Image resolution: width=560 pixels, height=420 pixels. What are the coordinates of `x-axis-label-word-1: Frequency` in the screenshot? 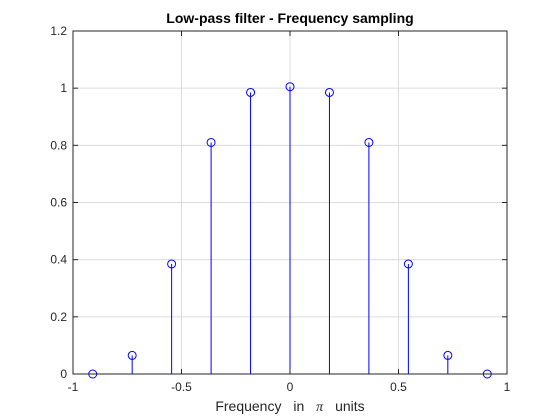 It's located at (248, 406).